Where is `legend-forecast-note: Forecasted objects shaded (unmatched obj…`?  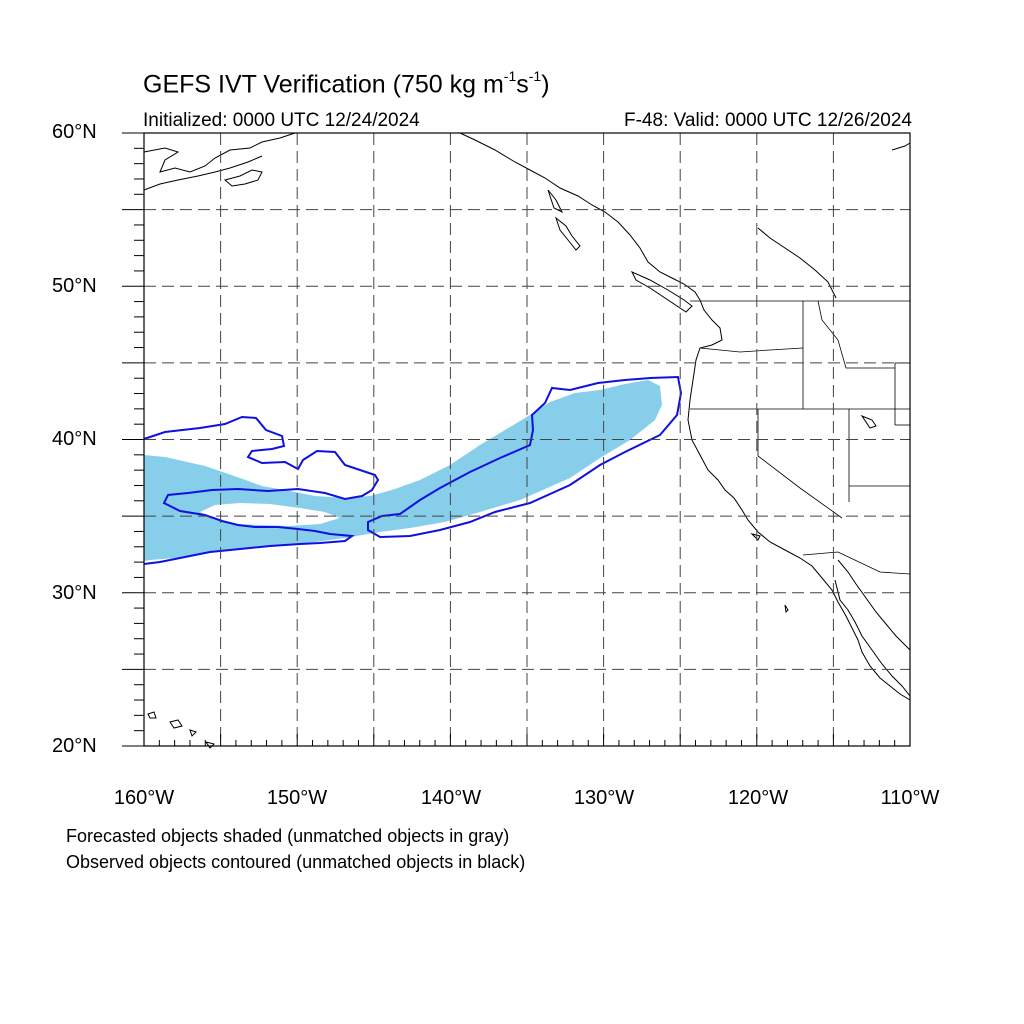
legend-forecast-note: Forecasted objects shaded (unmatched obj… is located at coordinates (288, 836).